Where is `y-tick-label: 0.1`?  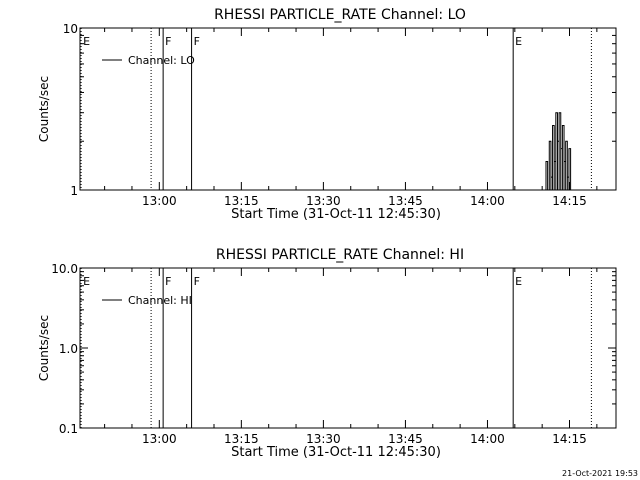 y-tick-label: 0.1 is located at coordinates (68, 429).